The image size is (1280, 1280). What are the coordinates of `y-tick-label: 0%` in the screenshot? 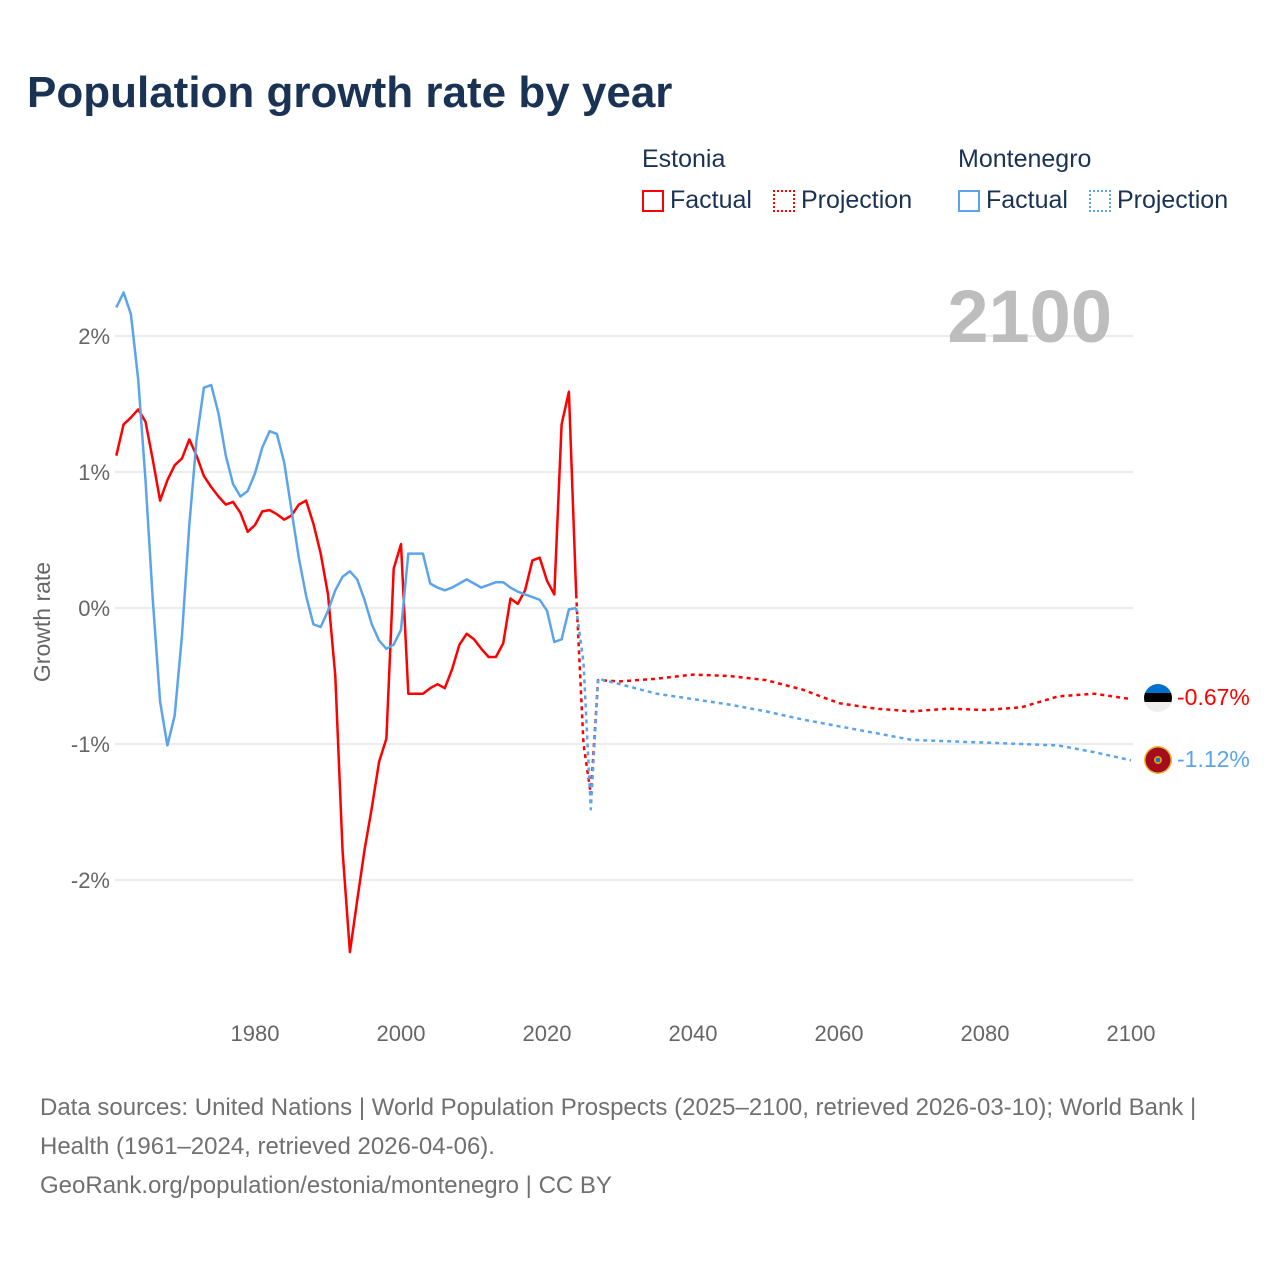 It's located at (94, 608).